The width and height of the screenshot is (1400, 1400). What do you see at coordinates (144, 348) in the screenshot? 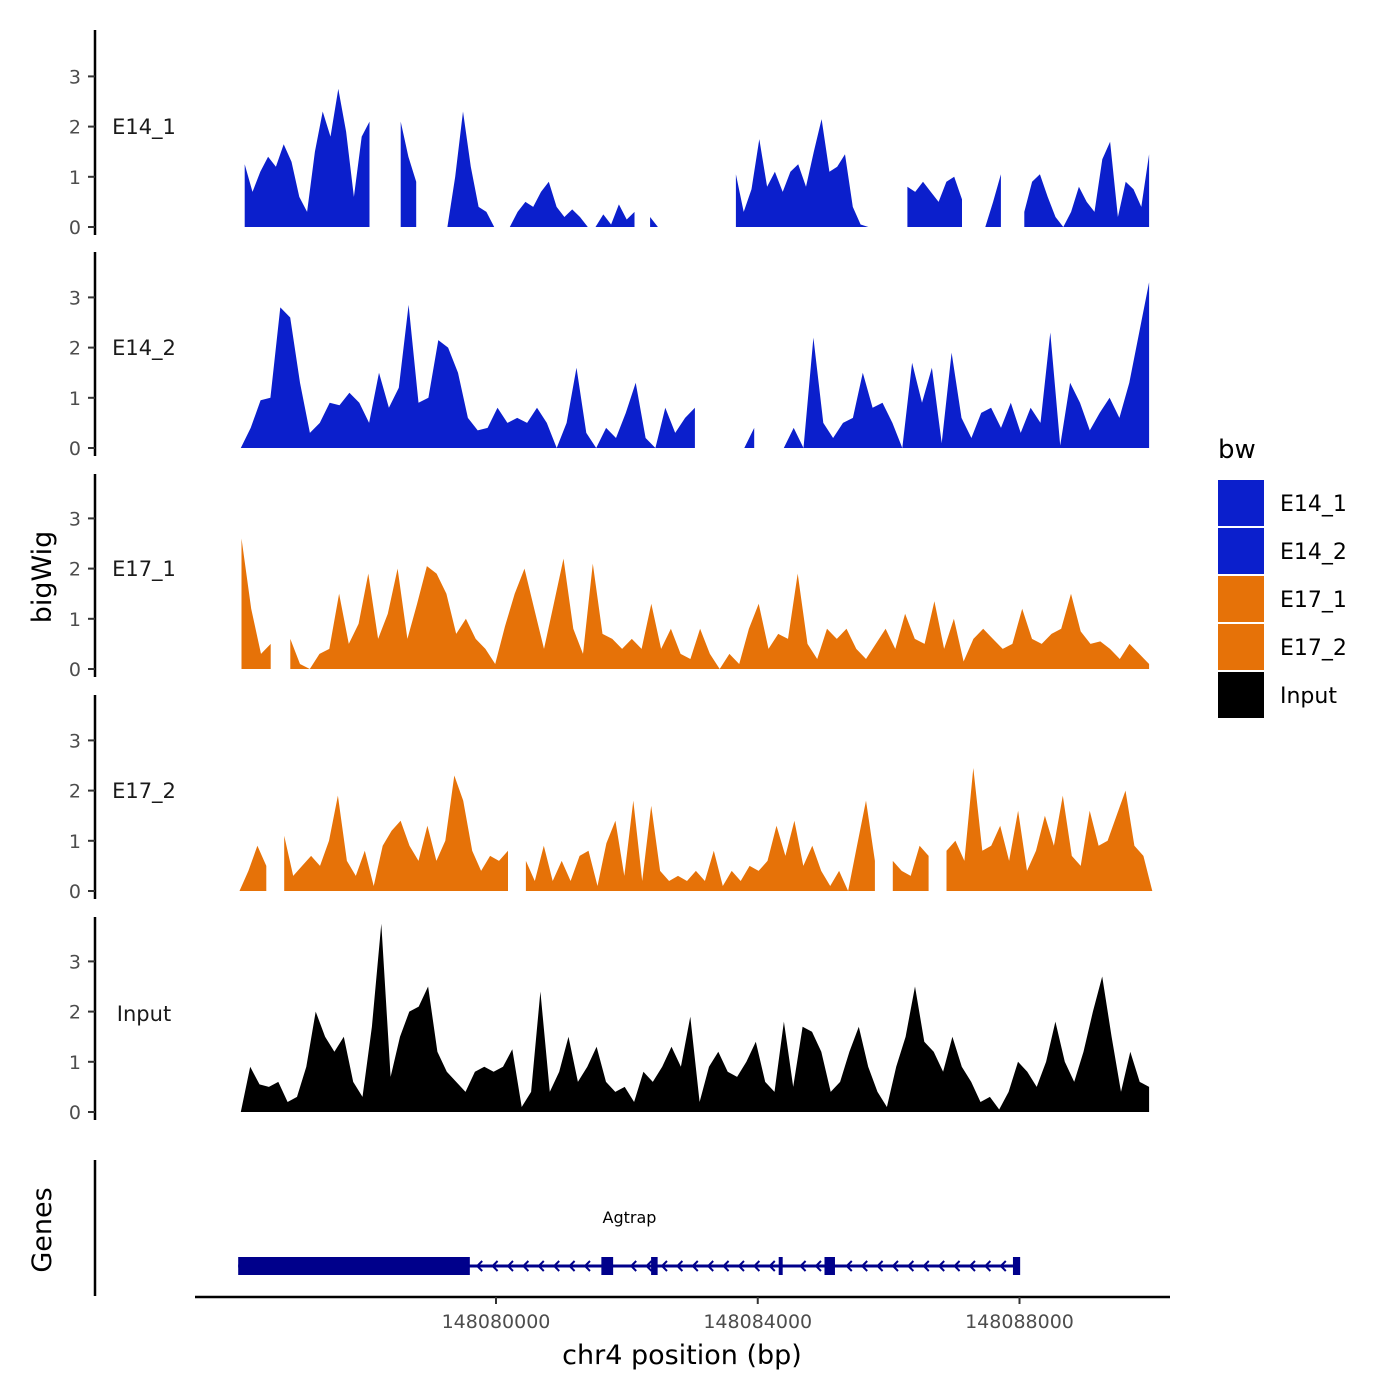
I see `track-label: E14_2` at bounding box center [144, 348].